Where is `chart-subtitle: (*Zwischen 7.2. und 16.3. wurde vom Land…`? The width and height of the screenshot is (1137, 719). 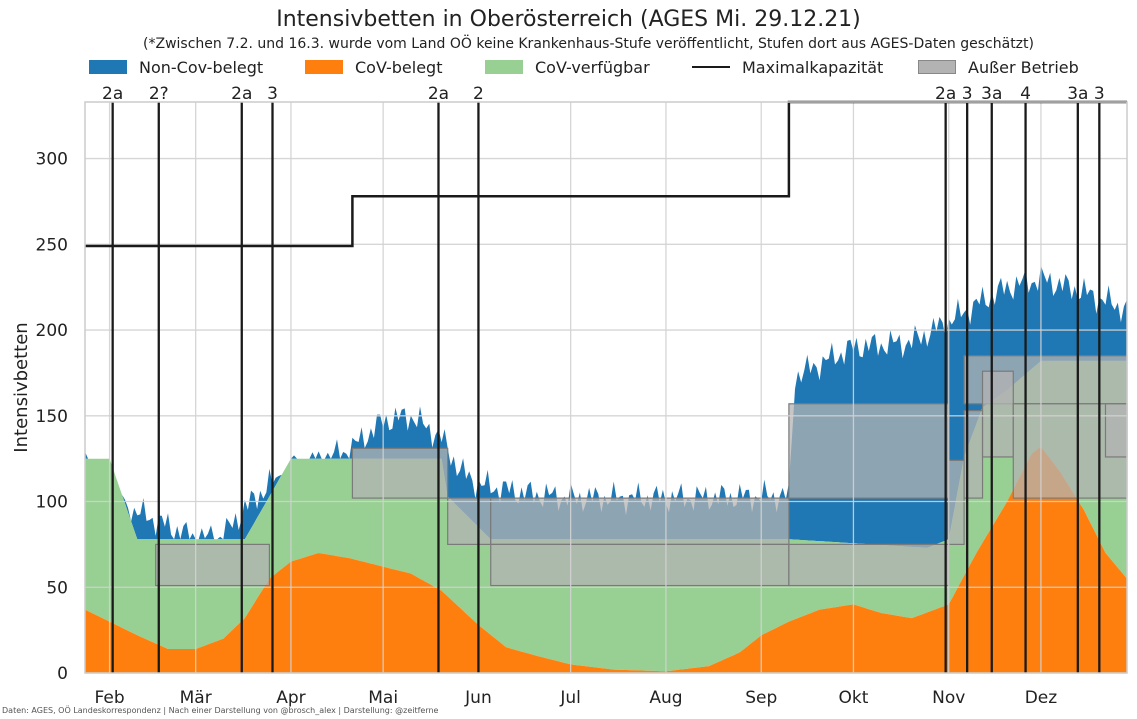
chart-subtitle: (*Zwischen 7.2. und 16.3. wurde vom Land… is located at coordinates (588, 44).